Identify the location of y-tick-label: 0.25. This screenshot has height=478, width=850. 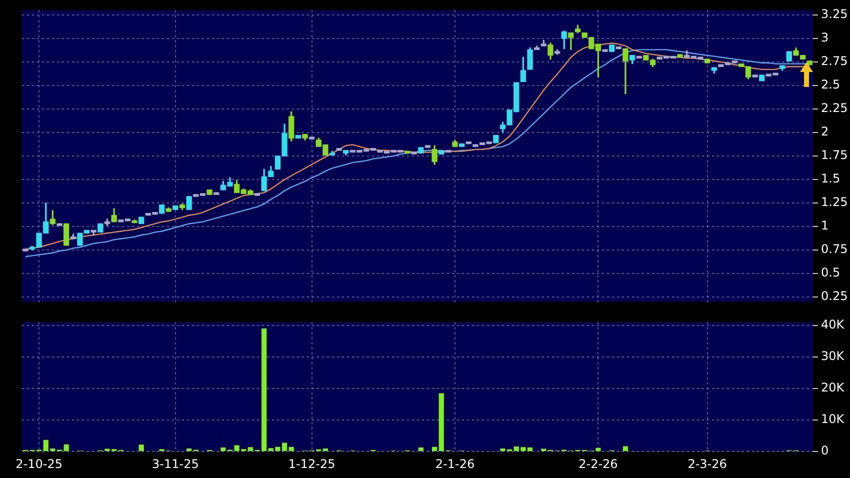
(834, 296).